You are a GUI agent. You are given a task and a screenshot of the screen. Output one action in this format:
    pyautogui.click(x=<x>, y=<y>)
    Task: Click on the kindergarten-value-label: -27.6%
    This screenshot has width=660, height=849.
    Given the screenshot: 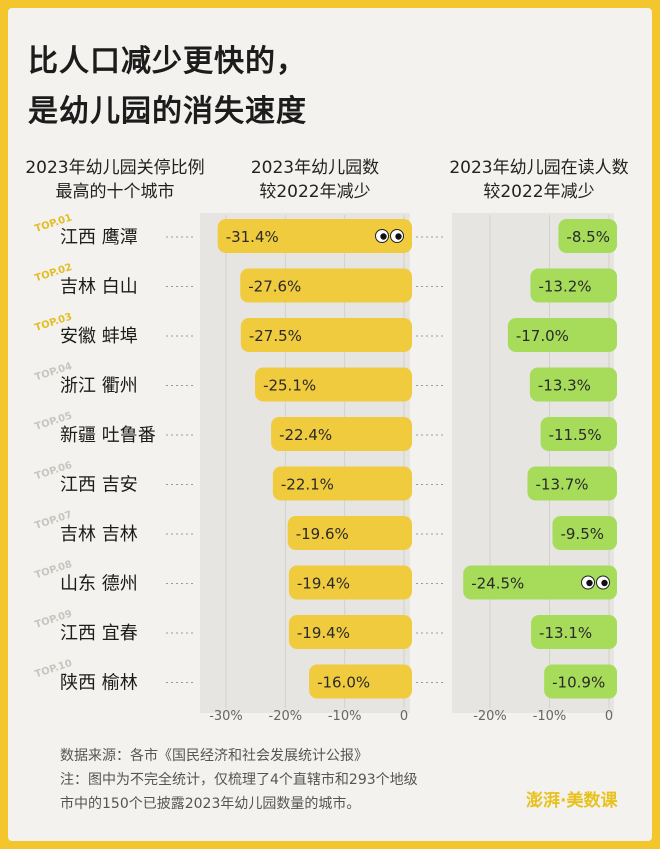 What is the action you would take?
    pyautogui.click(x=274, y=287)
    